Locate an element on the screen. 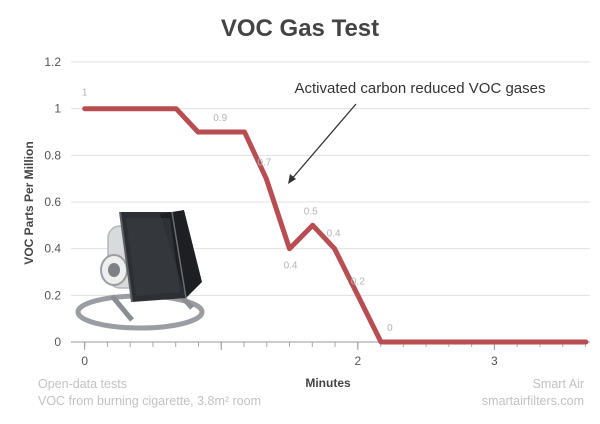 This screenshot has height=424, width=600. data-label: 1 is located at coordinates (85, 93).